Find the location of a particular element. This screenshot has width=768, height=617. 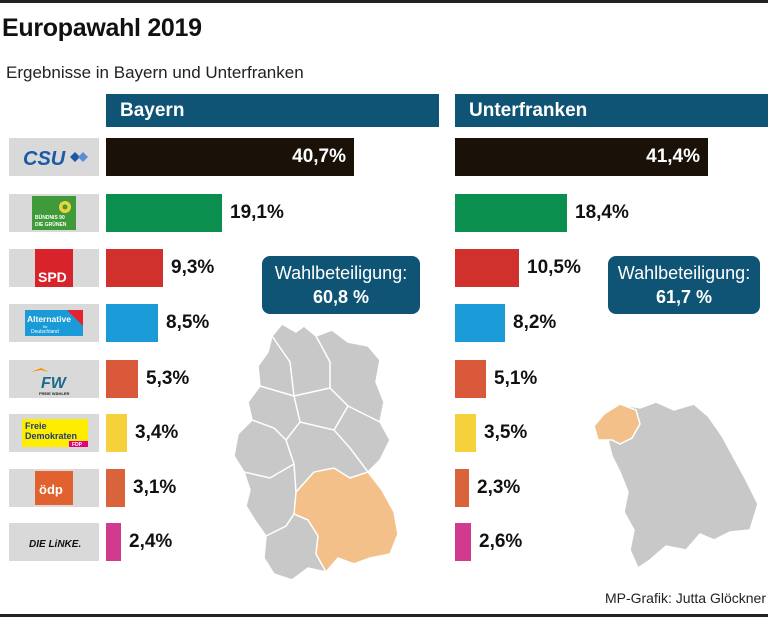

bar-label-unterfranken-6: 3,5% is located at coordinates (506, 432).